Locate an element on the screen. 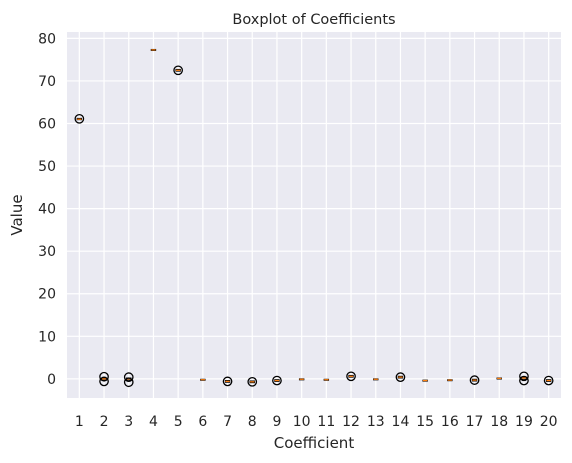 The image size is (572, 463). x-tick-label: 6 is located at coordinates (202, 422).